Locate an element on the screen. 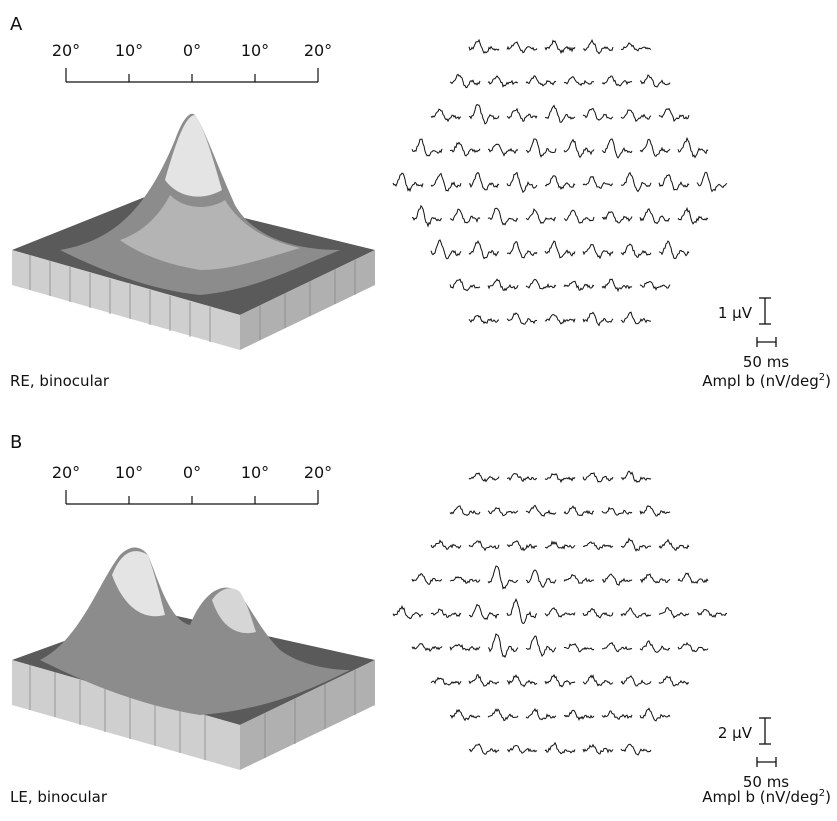 The height and width of the screenshot is (821, 837). eccentricity-scale: 20° 10° 0° 10° 20° is located at coordinates (192, 62).